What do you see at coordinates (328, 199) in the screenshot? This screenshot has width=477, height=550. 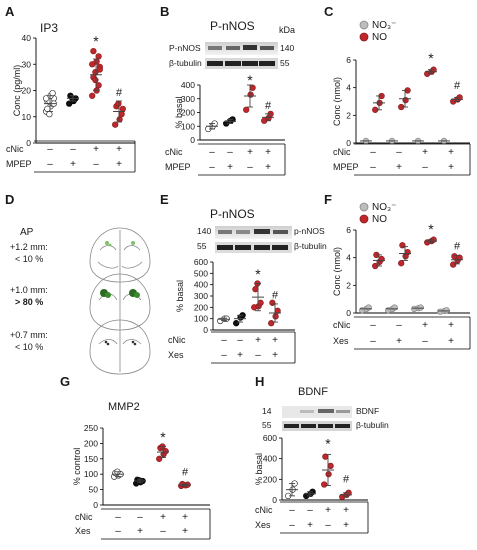 I see `panel-label-f: F` at bounding box center [328, 199].